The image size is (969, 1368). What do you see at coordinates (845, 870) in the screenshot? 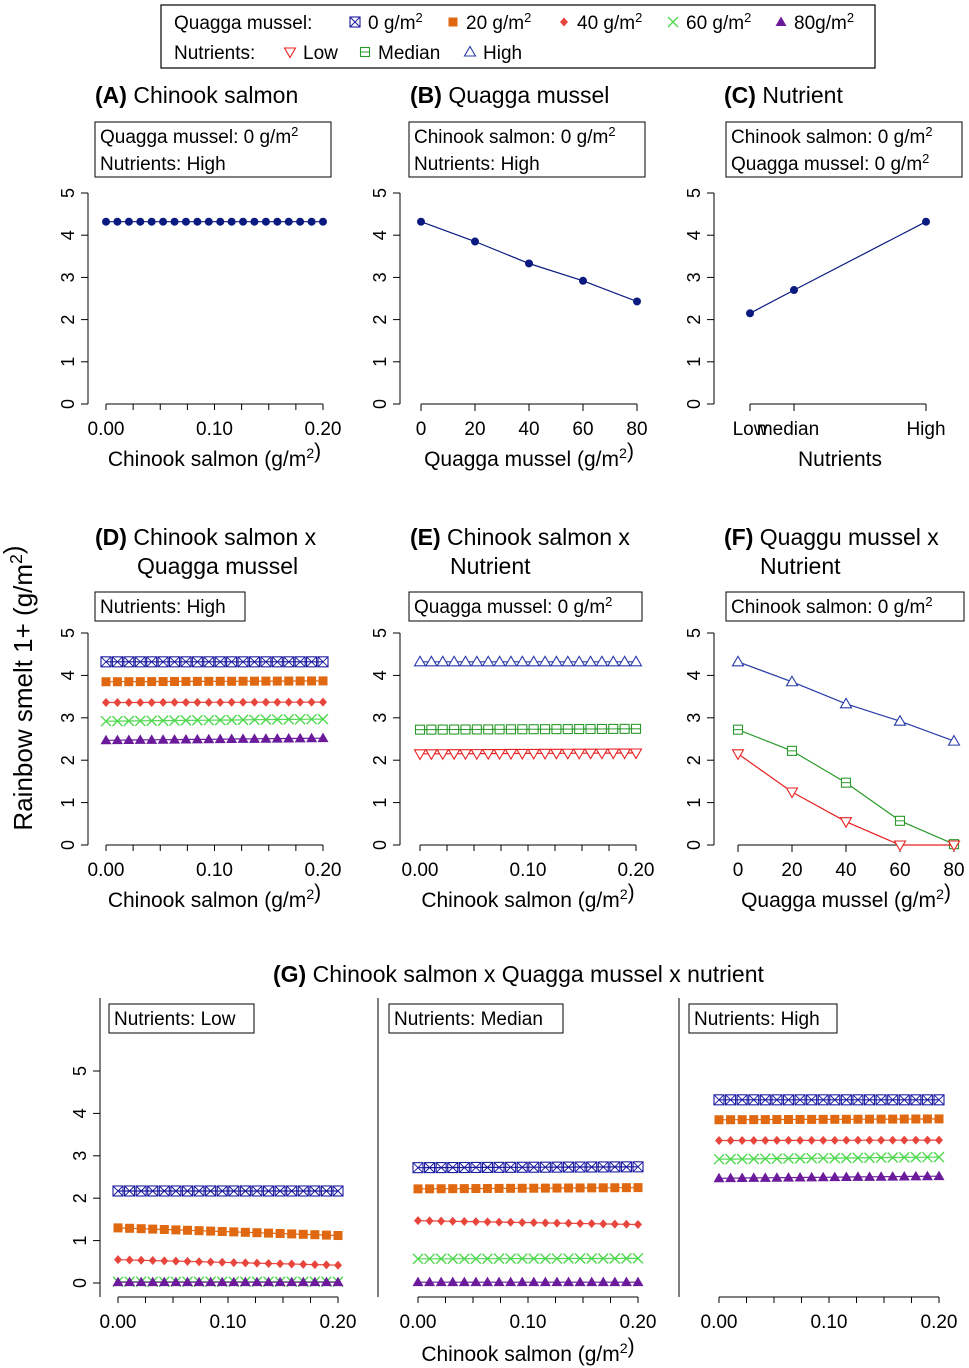
I see `x-tick-label: 40` at bounding box center [845, 870].